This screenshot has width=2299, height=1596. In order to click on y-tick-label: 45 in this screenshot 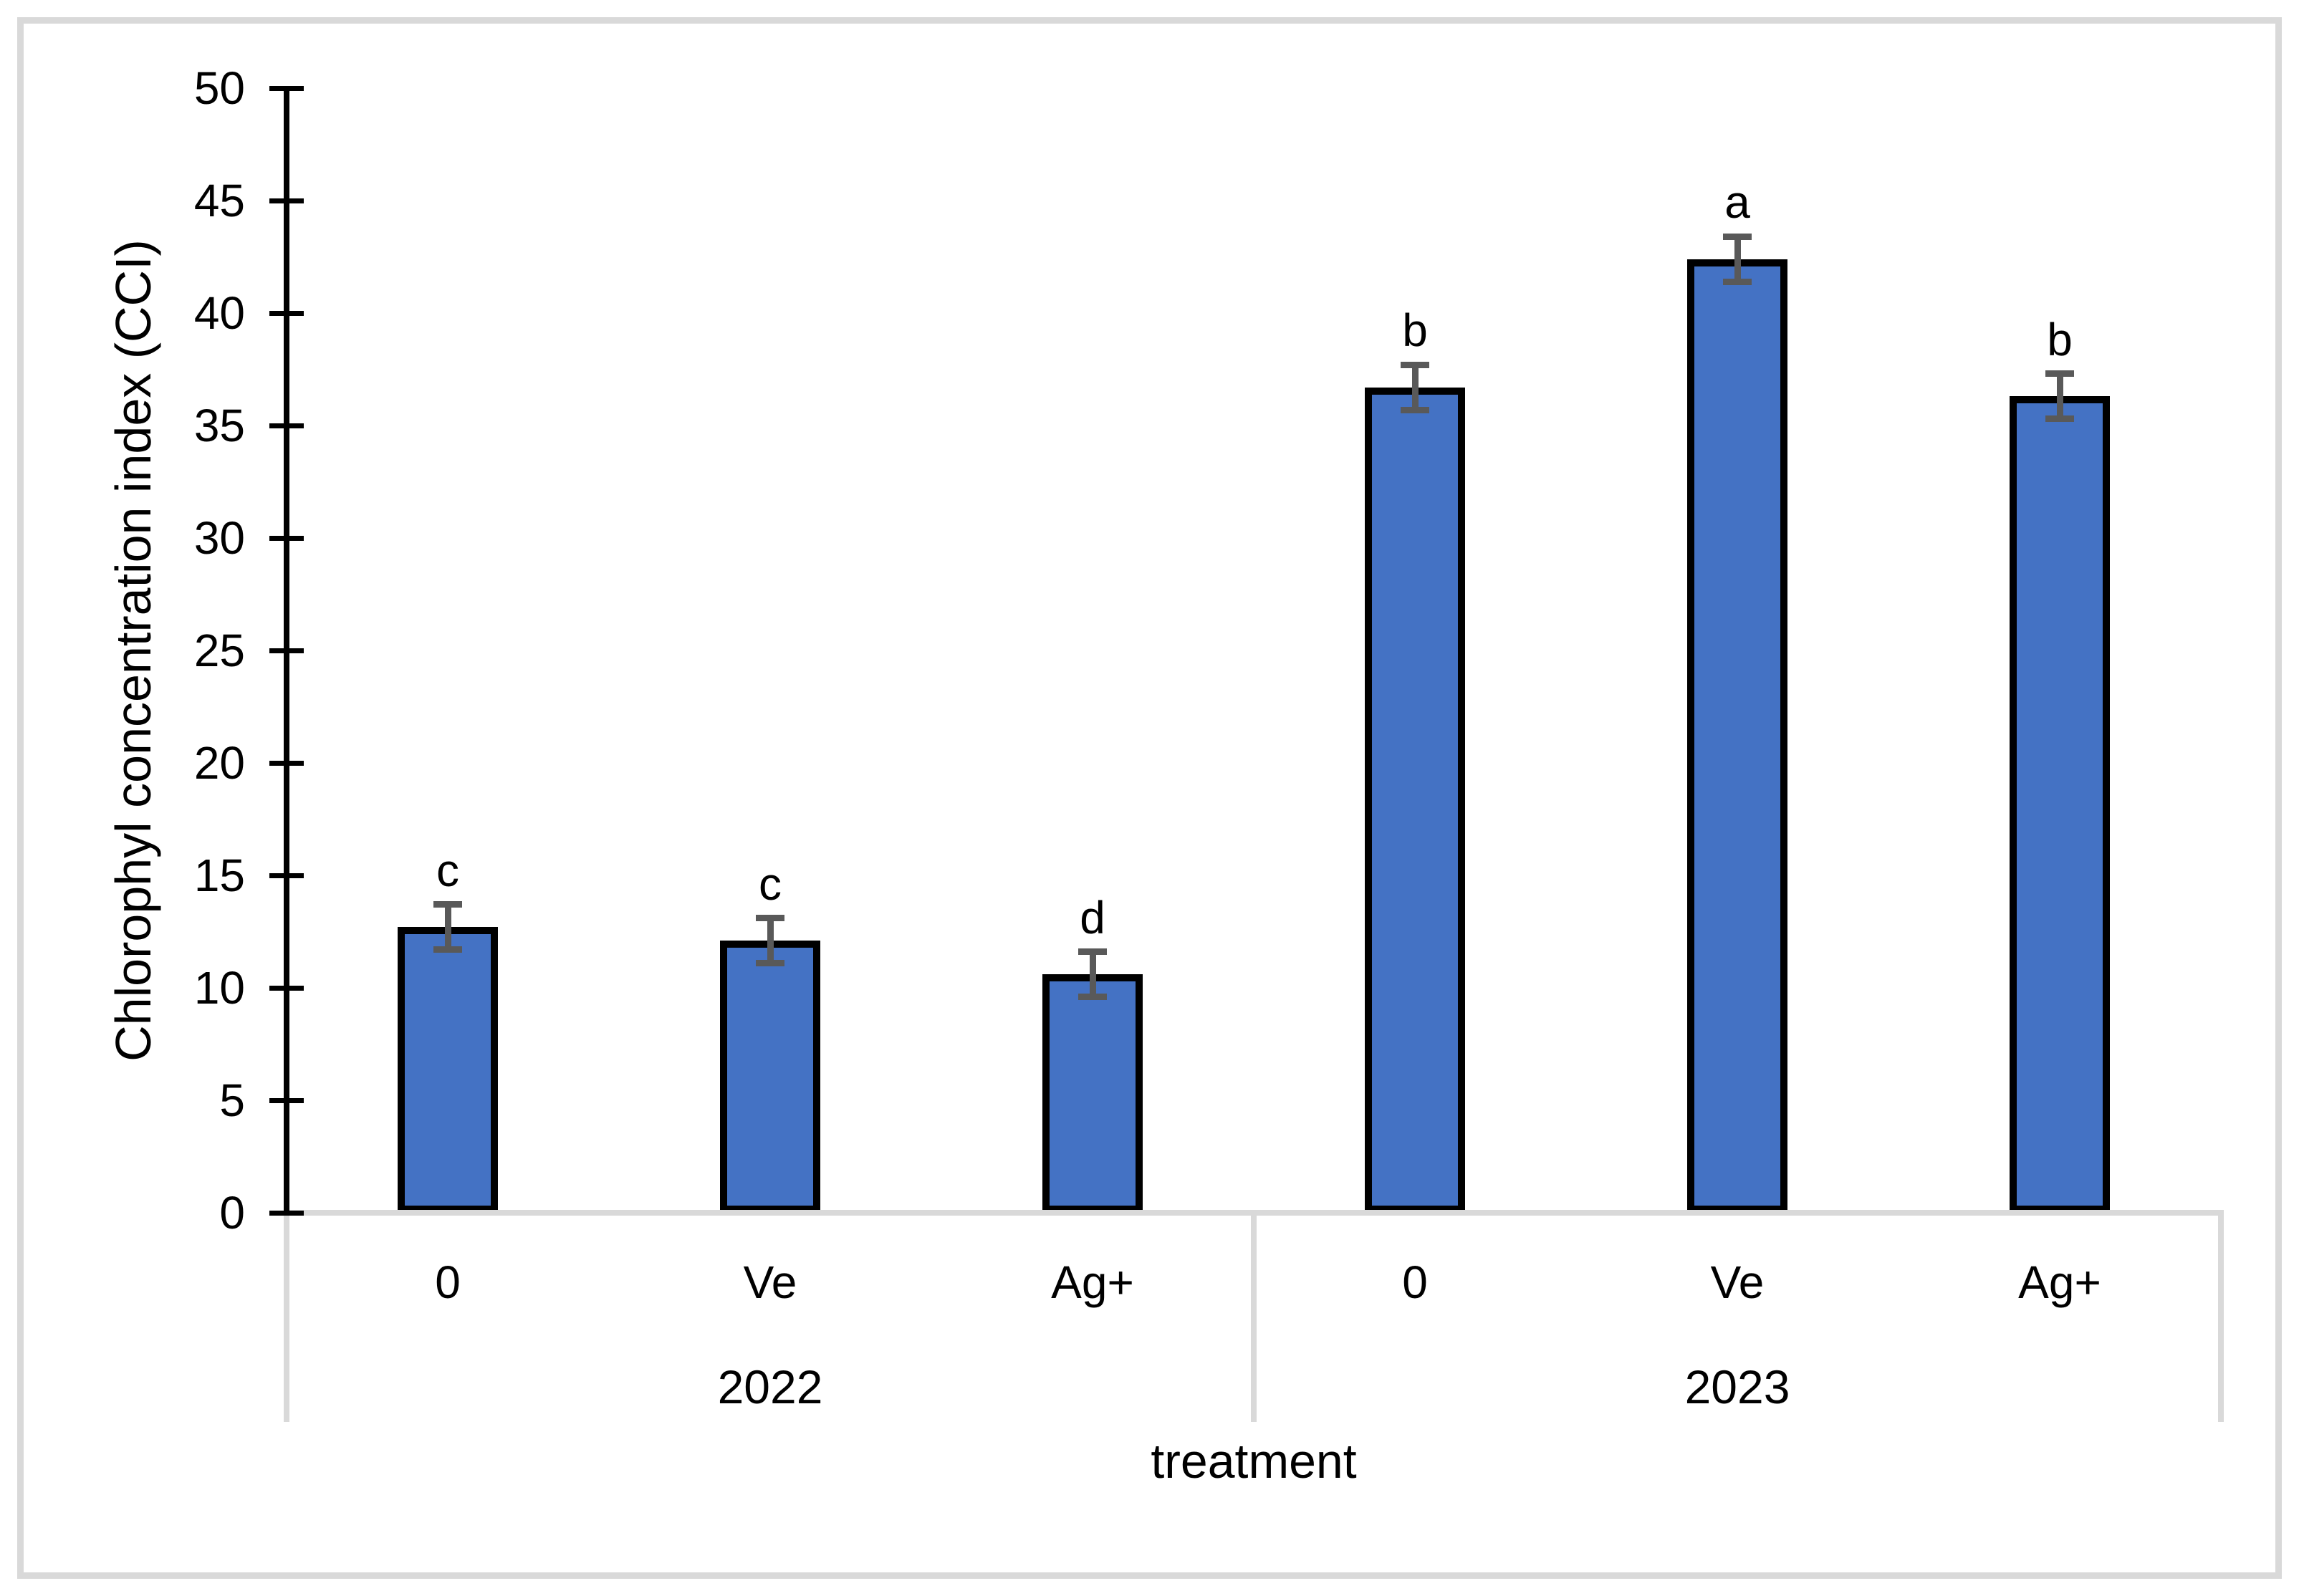, I will do `click(219, 201)`.